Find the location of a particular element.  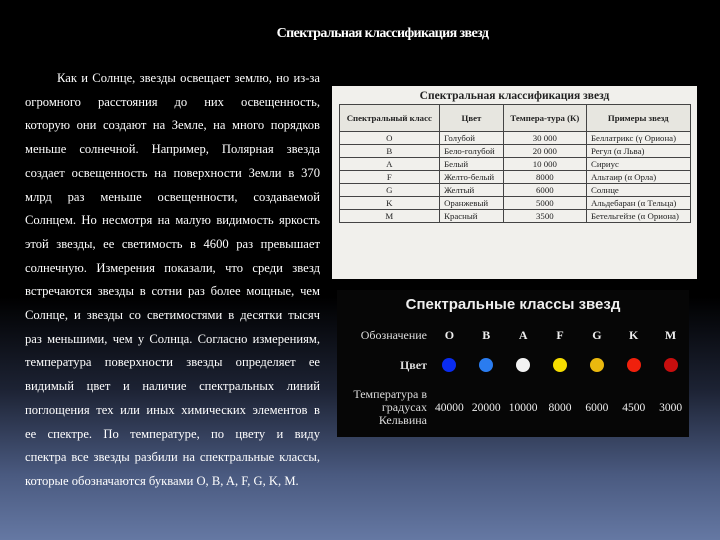

table-cell: Бетельгейзе (α Ориона) is located at coordinates (638, 216).